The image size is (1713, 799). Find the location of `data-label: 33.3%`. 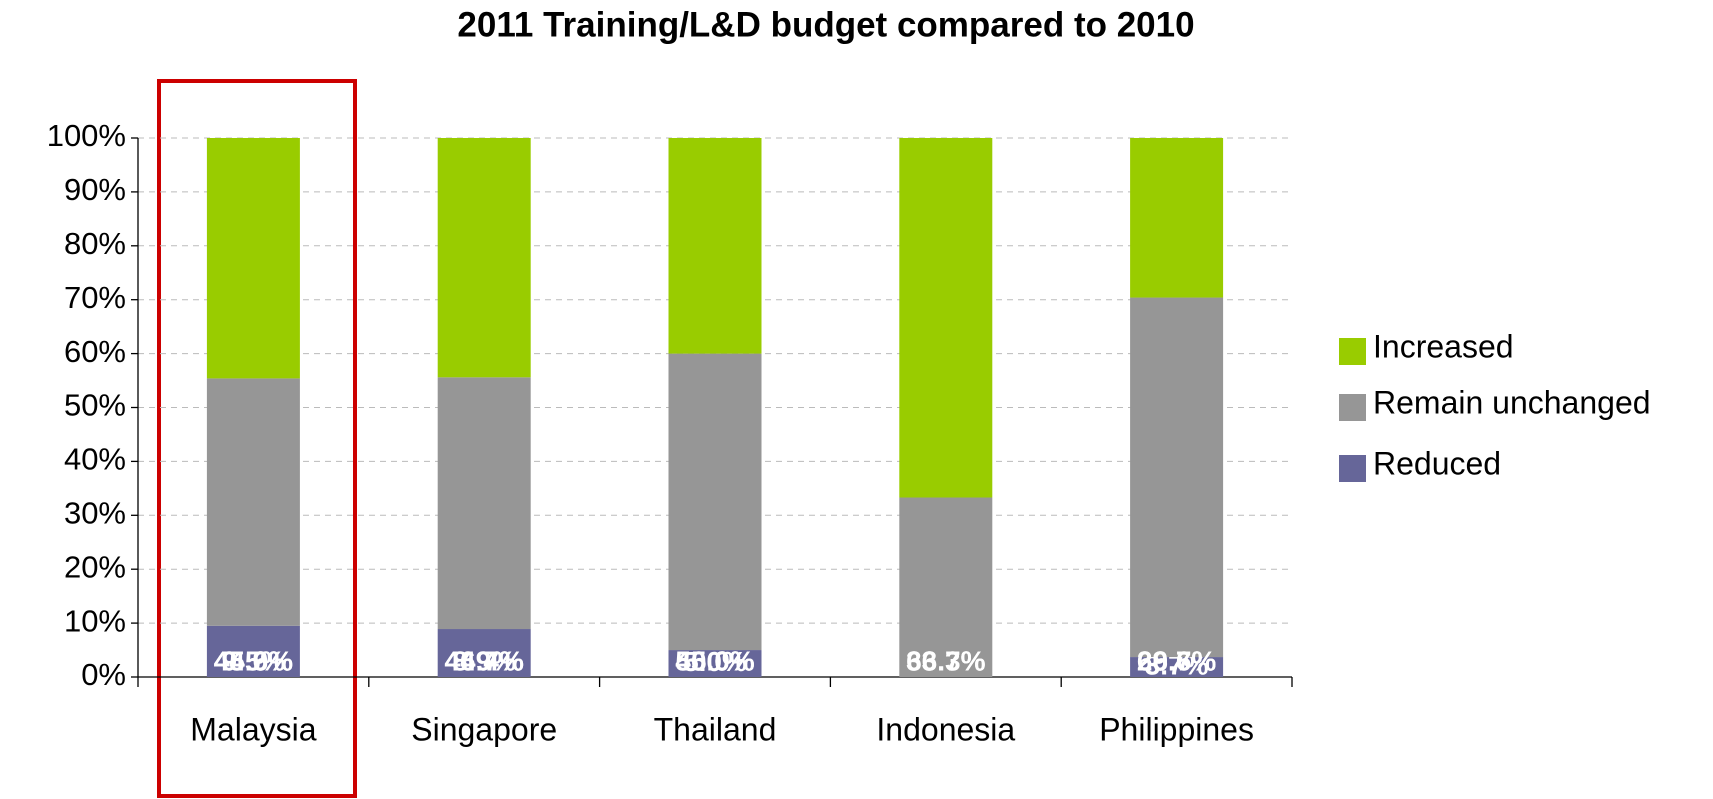

data-label: 33.3% is located at coordinates (945, 660).